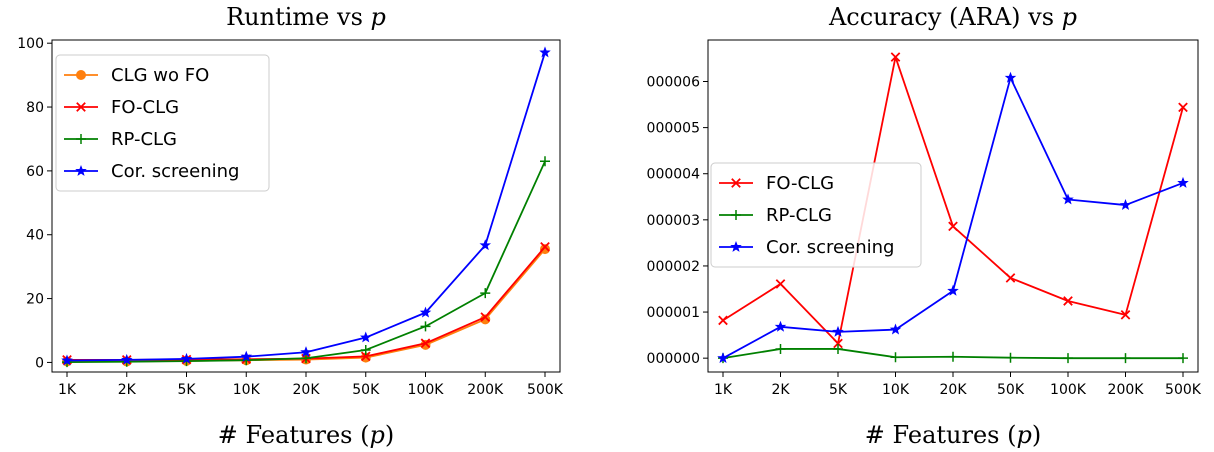 The image size is (1214, 452). What do you see at coordinates (160, 75) in the screenshot?
I see `legend-label: CLG wo FO` at bounding box center [160, 75].